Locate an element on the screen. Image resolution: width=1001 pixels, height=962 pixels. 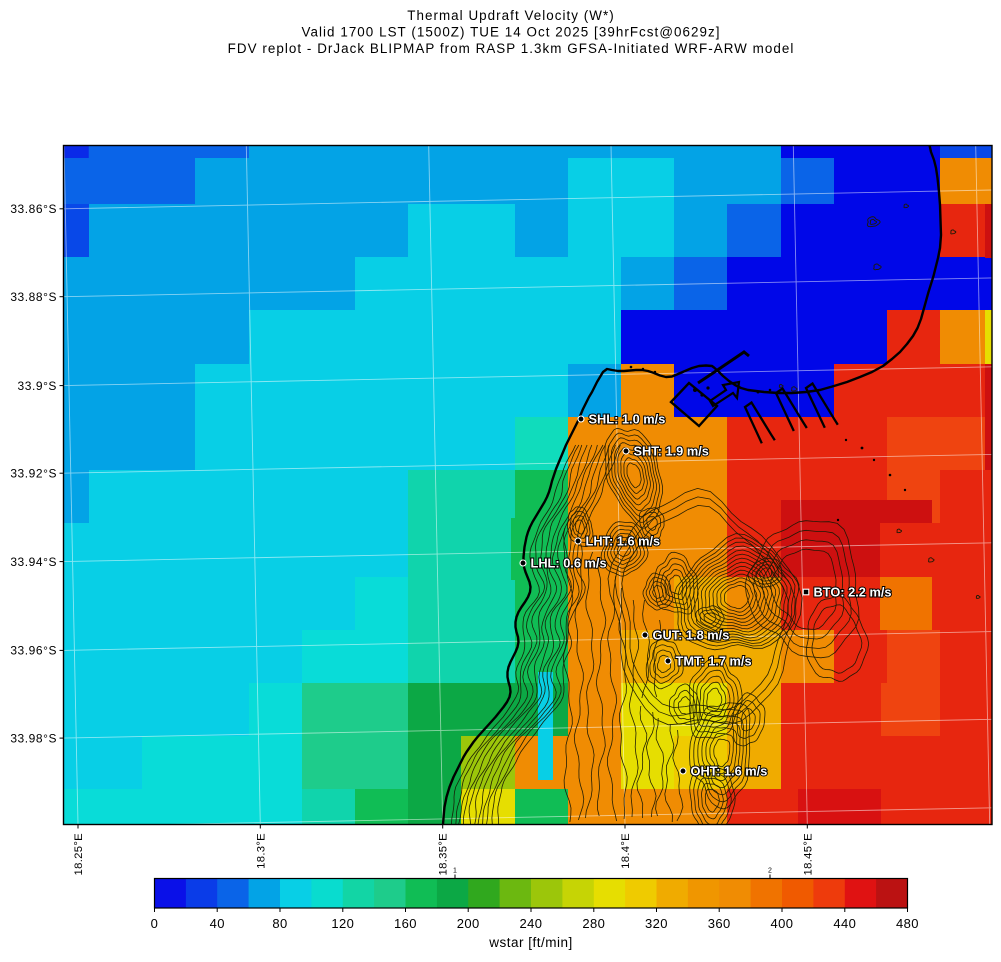
svg-text: 0 is located at coordinates (155, 923).